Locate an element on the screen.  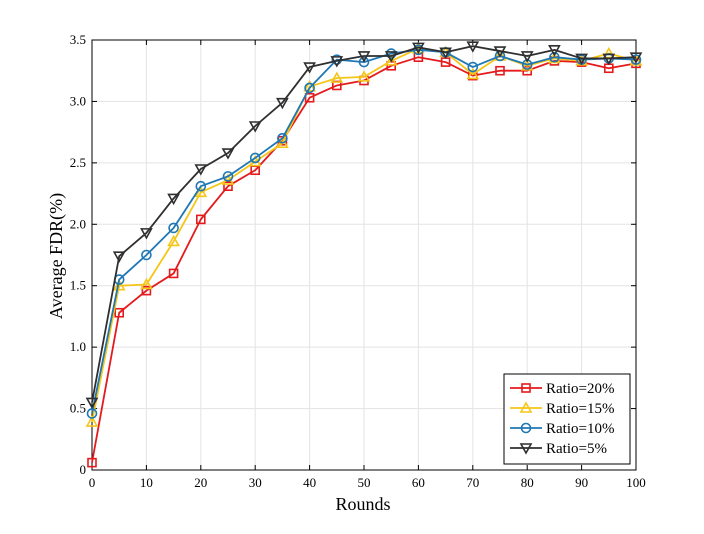
legend-label: Ratio=15% is located at coordinates (580, 409).